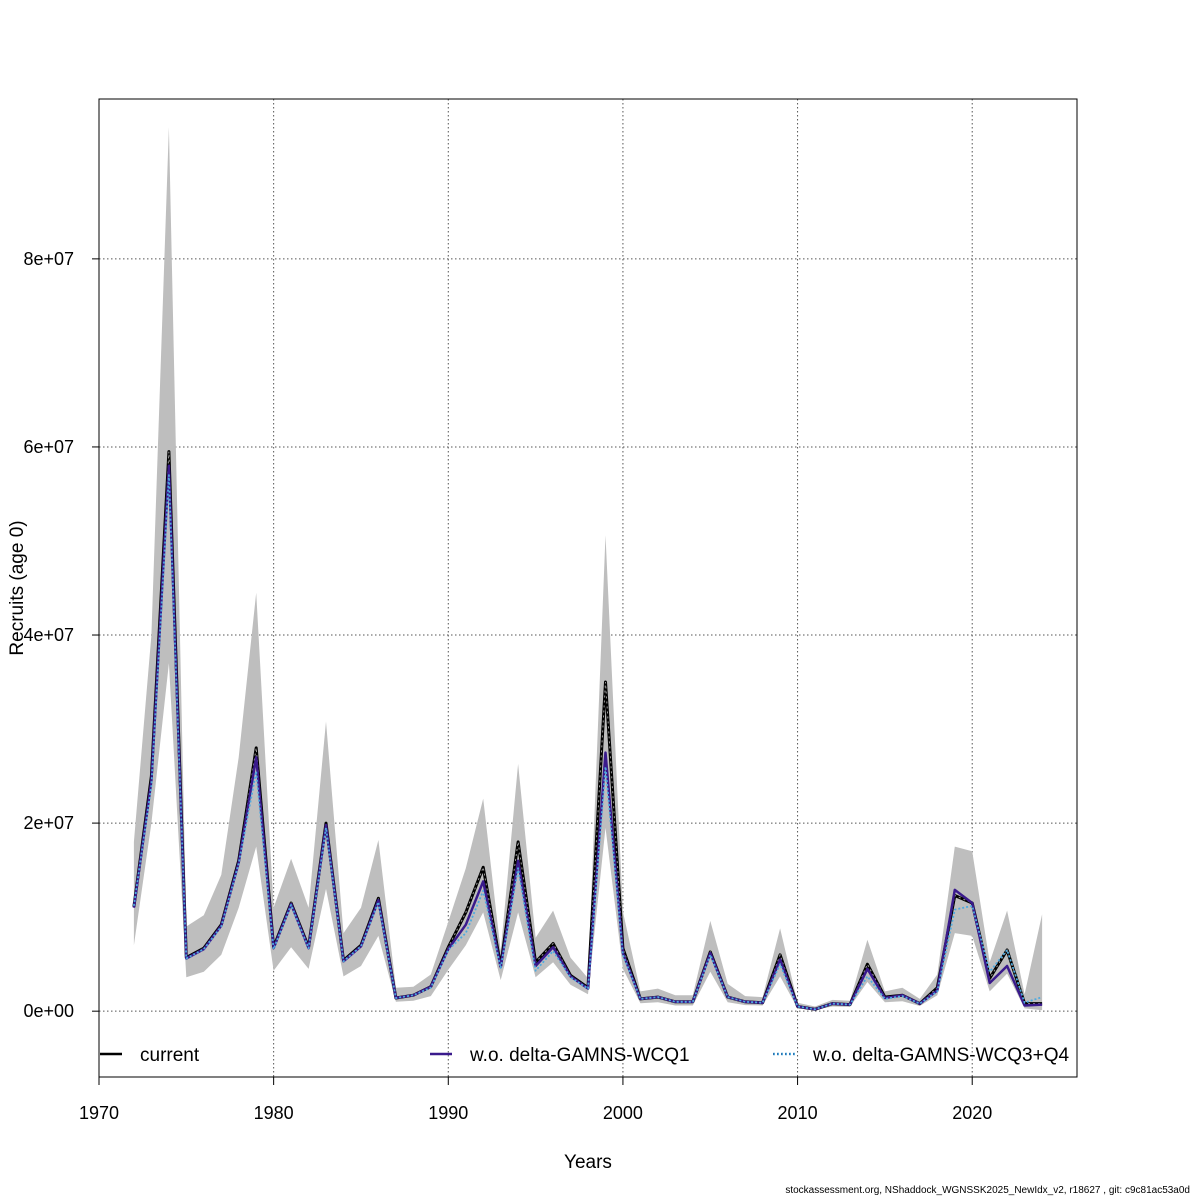  I want to click on y-tick-label-6e+07: 6e+07, so click(48, 447).